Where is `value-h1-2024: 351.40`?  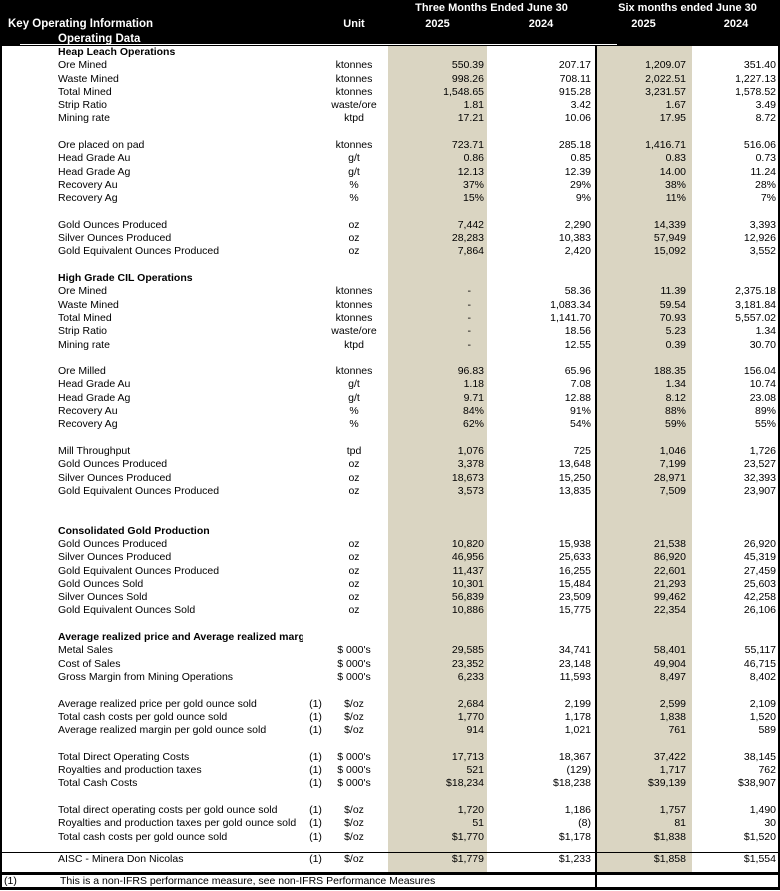 value-h1-2024: 351.40 is located at coordinates (759, 65).